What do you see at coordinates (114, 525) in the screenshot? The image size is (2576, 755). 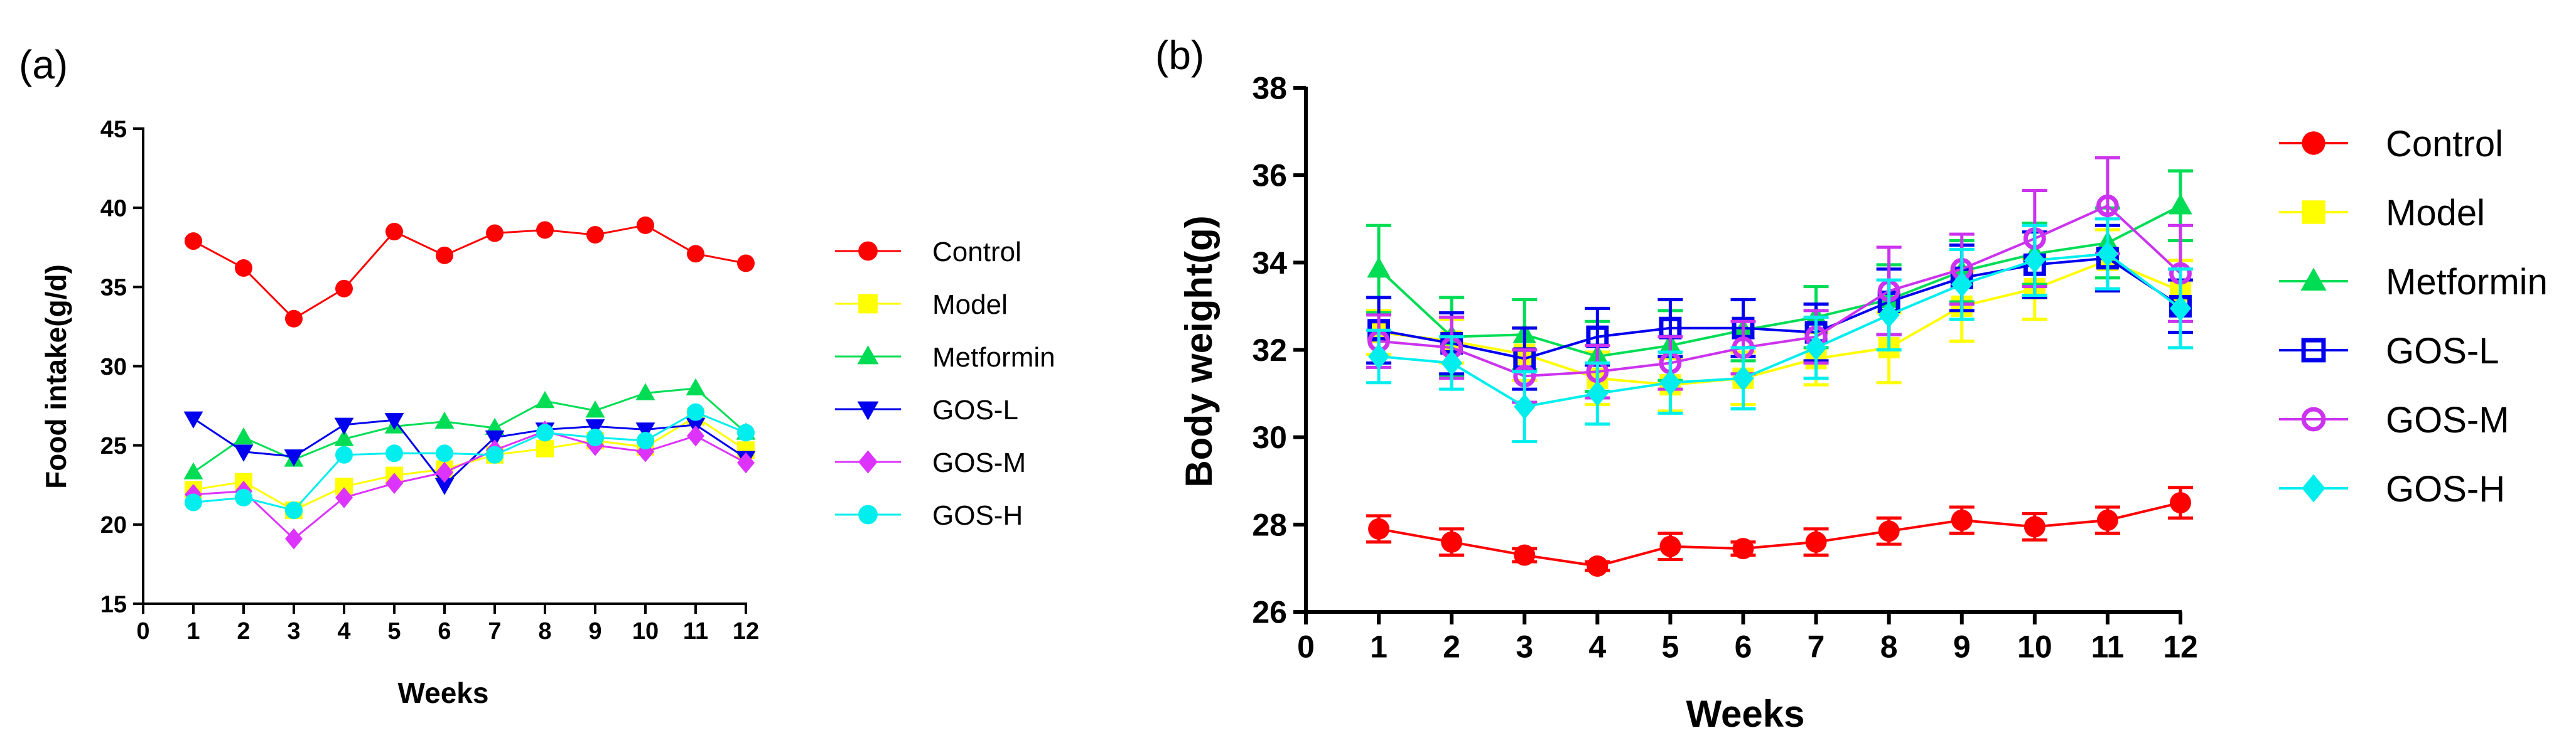 I see `panel-a-y-tick-label: 20` at bounding box center [114, 525].